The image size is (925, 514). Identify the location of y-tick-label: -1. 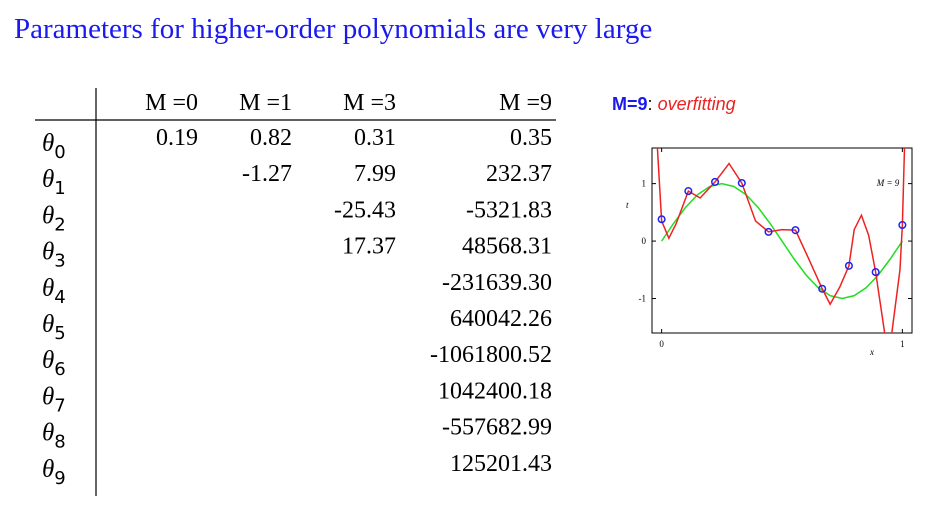
(643, 299).